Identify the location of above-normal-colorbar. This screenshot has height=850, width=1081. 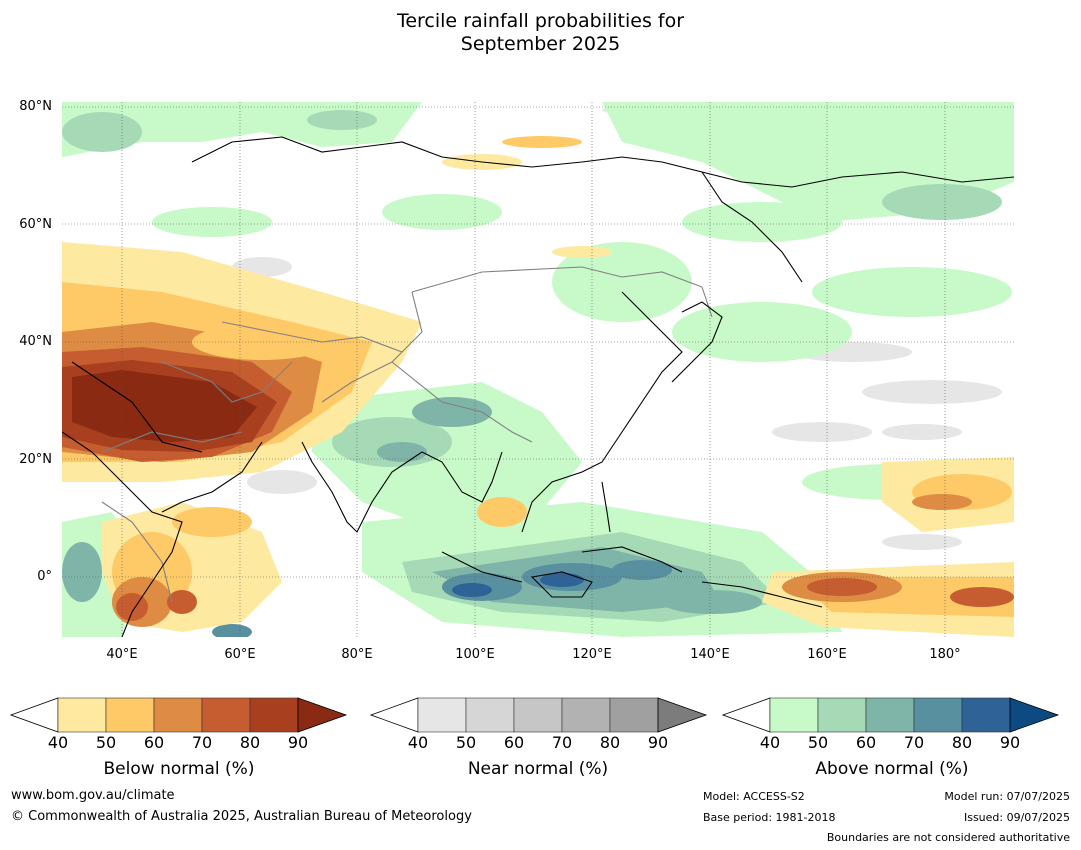
(891, 715).